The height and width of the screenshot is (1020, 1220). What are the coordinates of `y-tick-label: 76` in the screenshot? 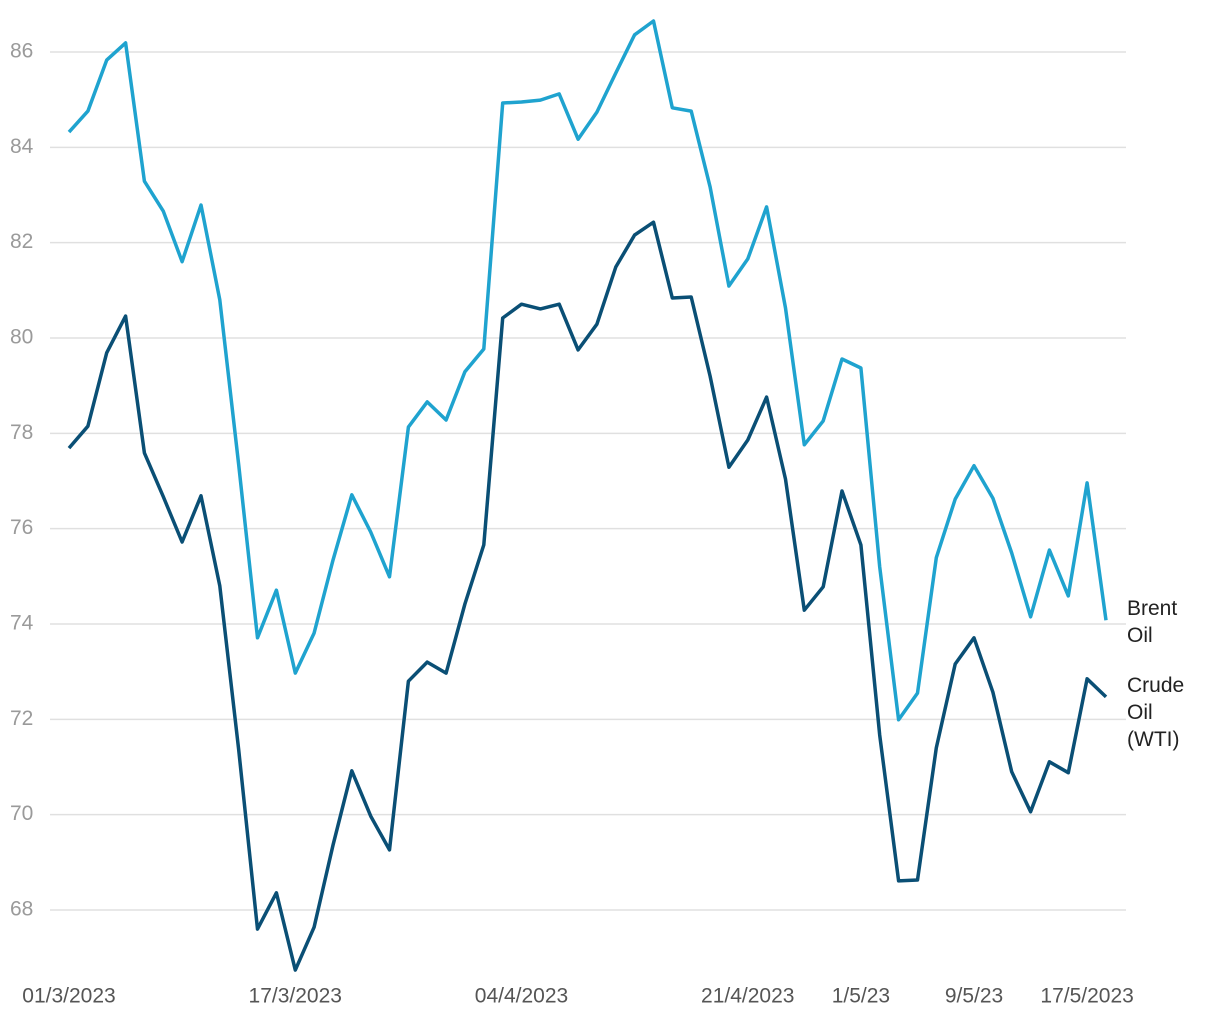 It's located at (21, 527).